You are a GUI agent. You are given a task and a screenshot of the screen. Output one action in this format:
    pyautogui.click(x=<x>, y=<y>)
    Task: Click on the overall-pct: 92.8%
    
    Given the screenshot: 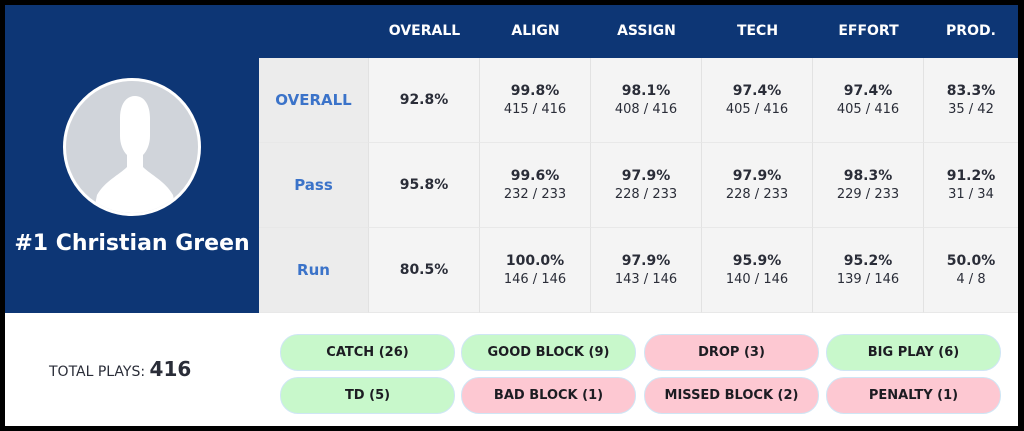 What is the action you would take?
    pyautogui.click(x=424, y=100)
    